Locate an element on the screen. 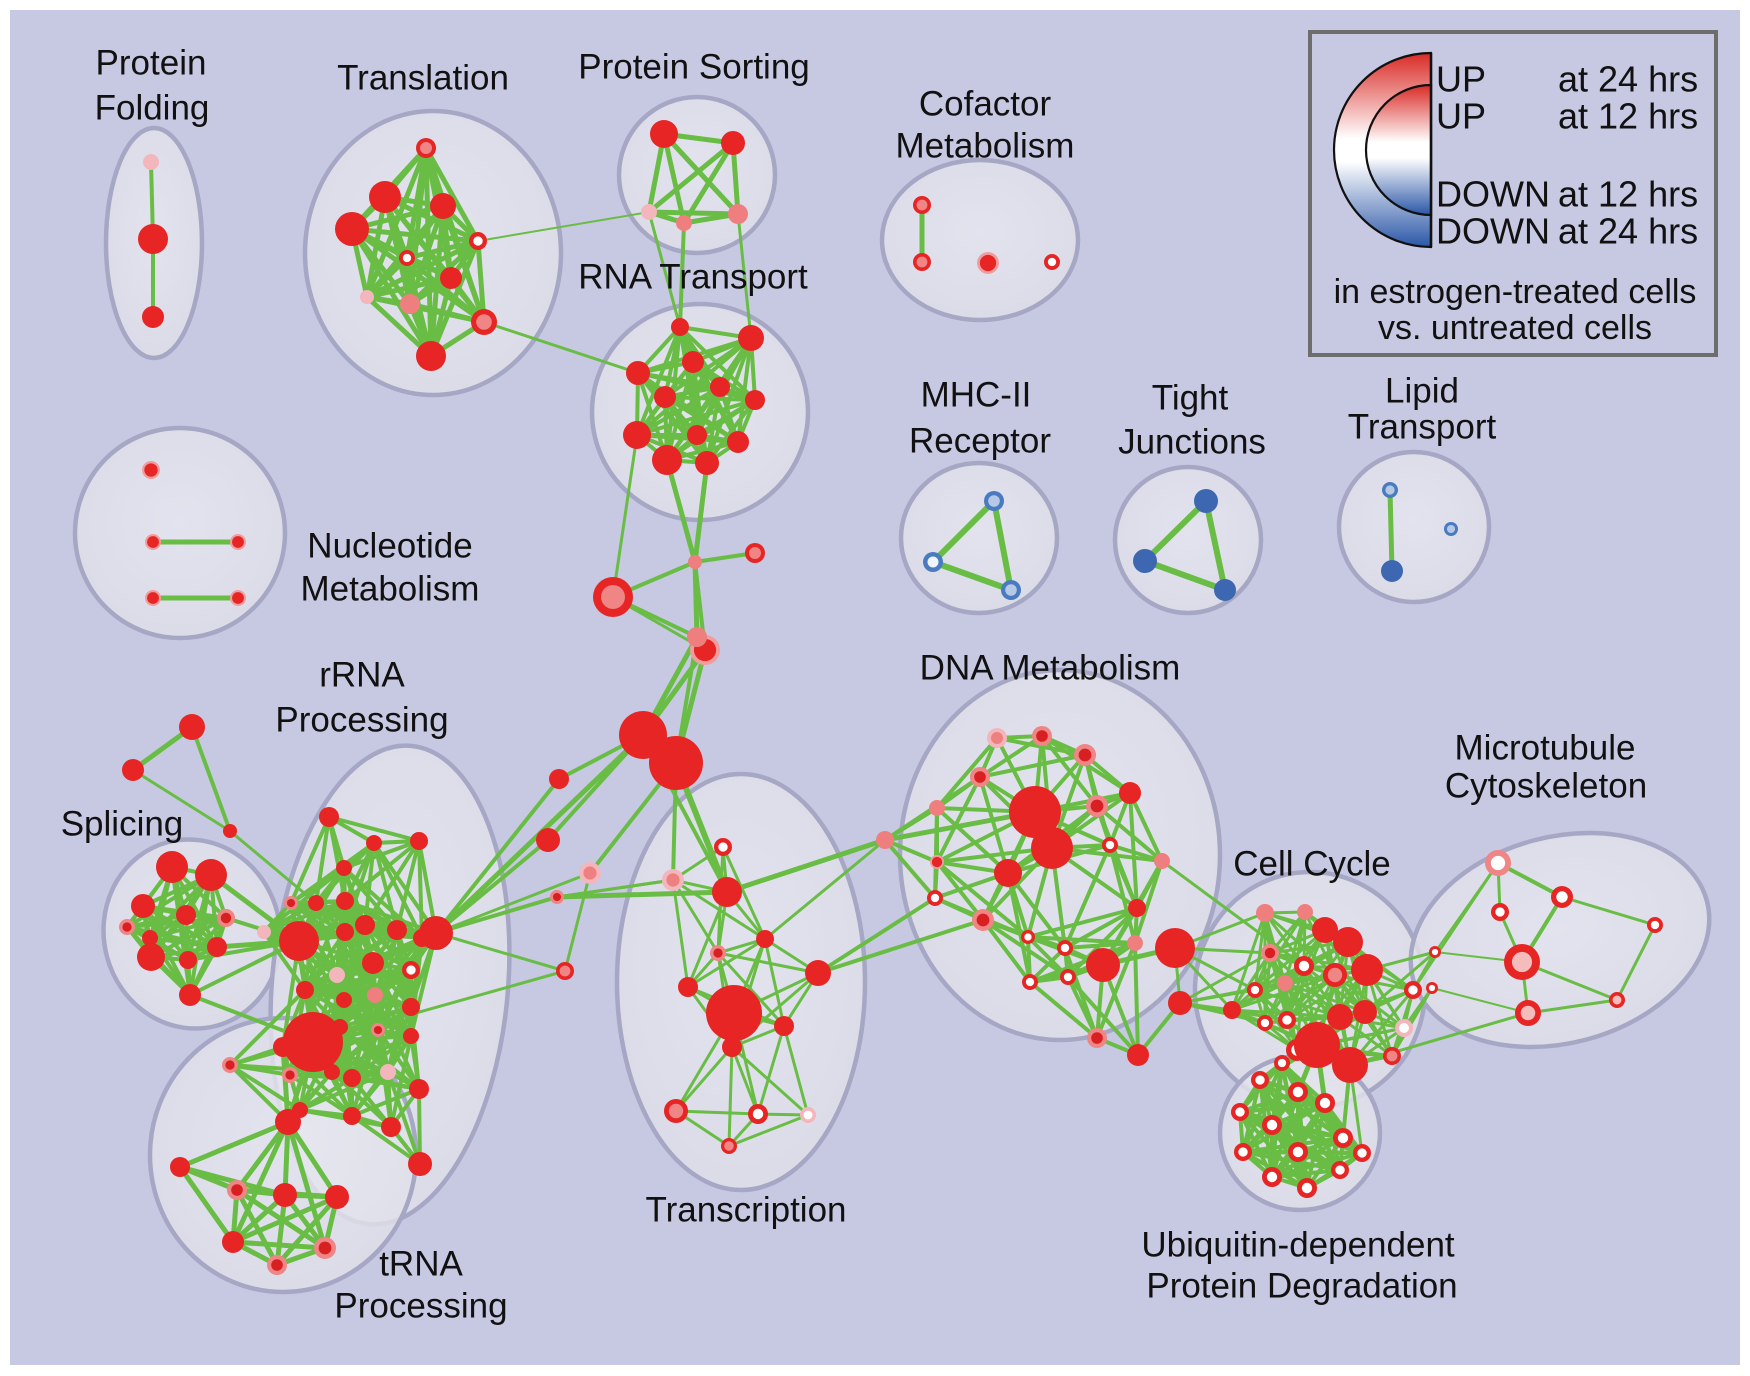 This screenshot has width=1750, height=1376. edge-protein-sorting is located at coordinates (693, 213).